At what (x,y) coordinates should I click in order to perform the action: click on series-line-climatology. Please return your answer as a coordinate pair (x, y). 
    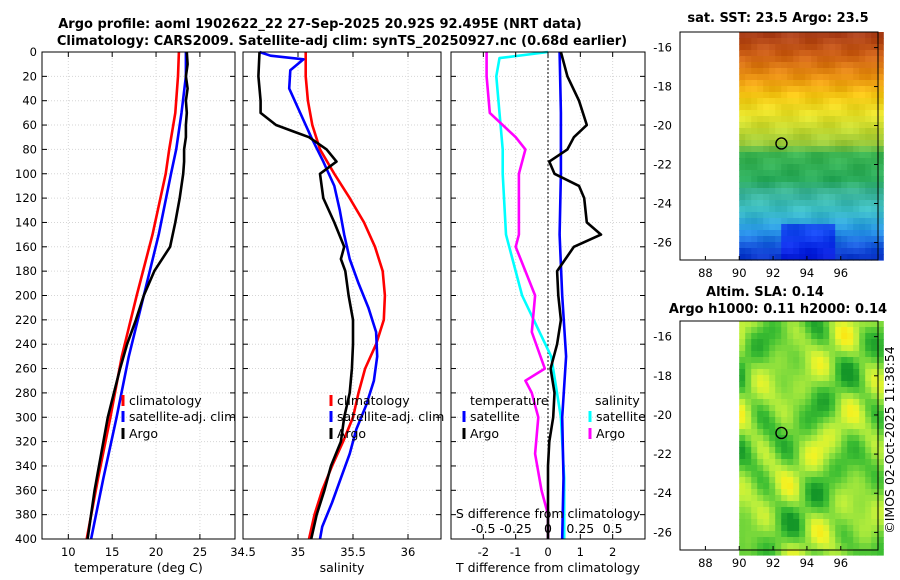
    Looking at the image, I should click on (133, 295).